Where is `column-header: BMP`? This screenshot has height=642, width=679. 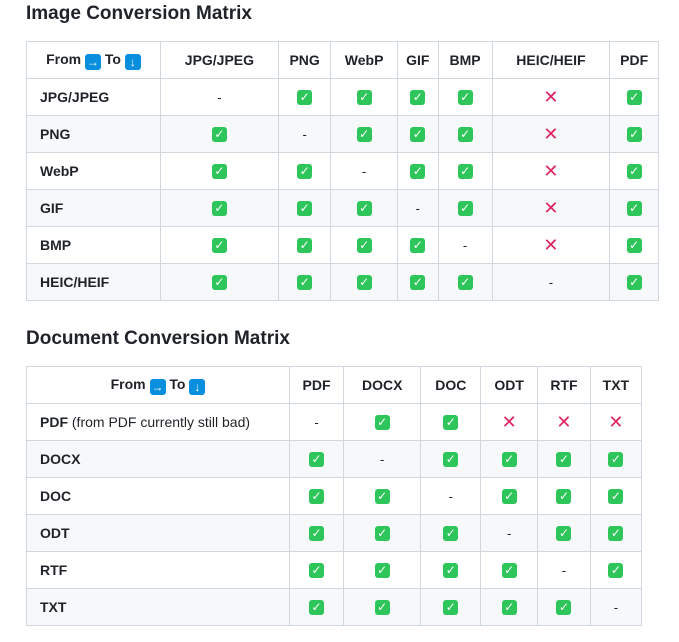 column-header: BMP is located at coordinates (465, 60).